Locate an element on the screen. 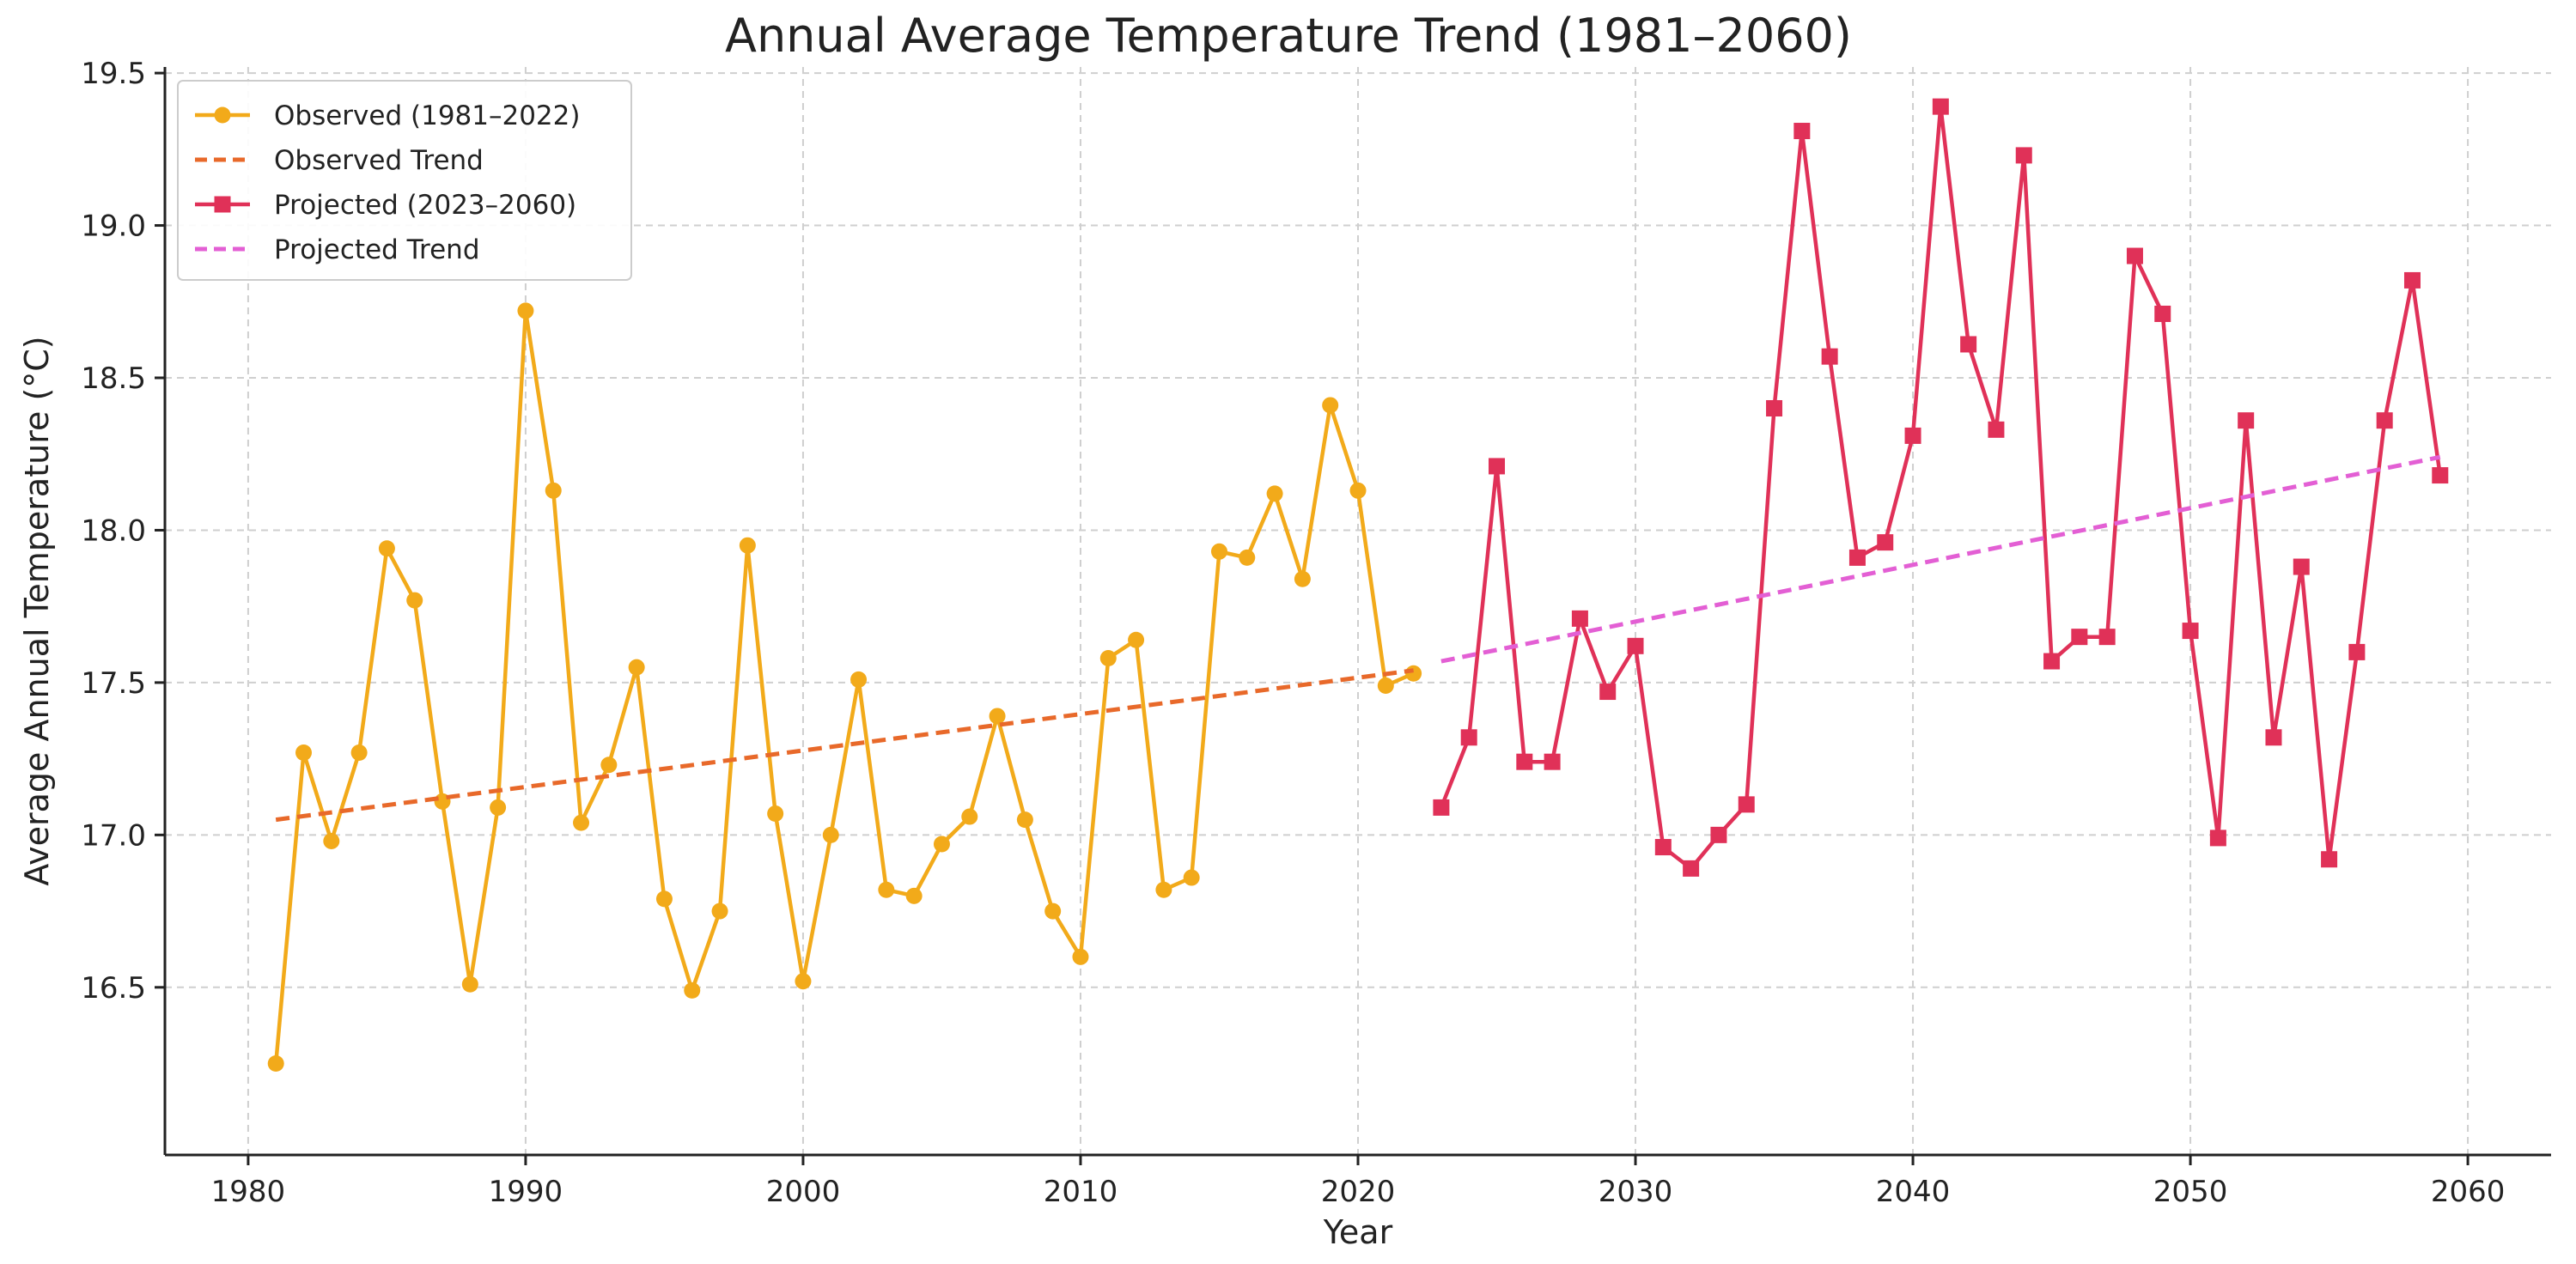  y-tick-label: 18.0 is located at coordinates (113, 531).